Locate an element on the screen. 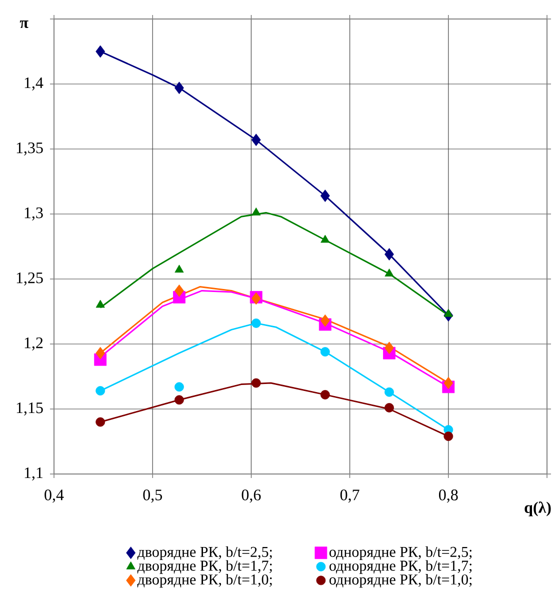 The image size is (556, 601). legend-label: дворядне РК, b/t=1,0; is located at coordinates (204, 581).